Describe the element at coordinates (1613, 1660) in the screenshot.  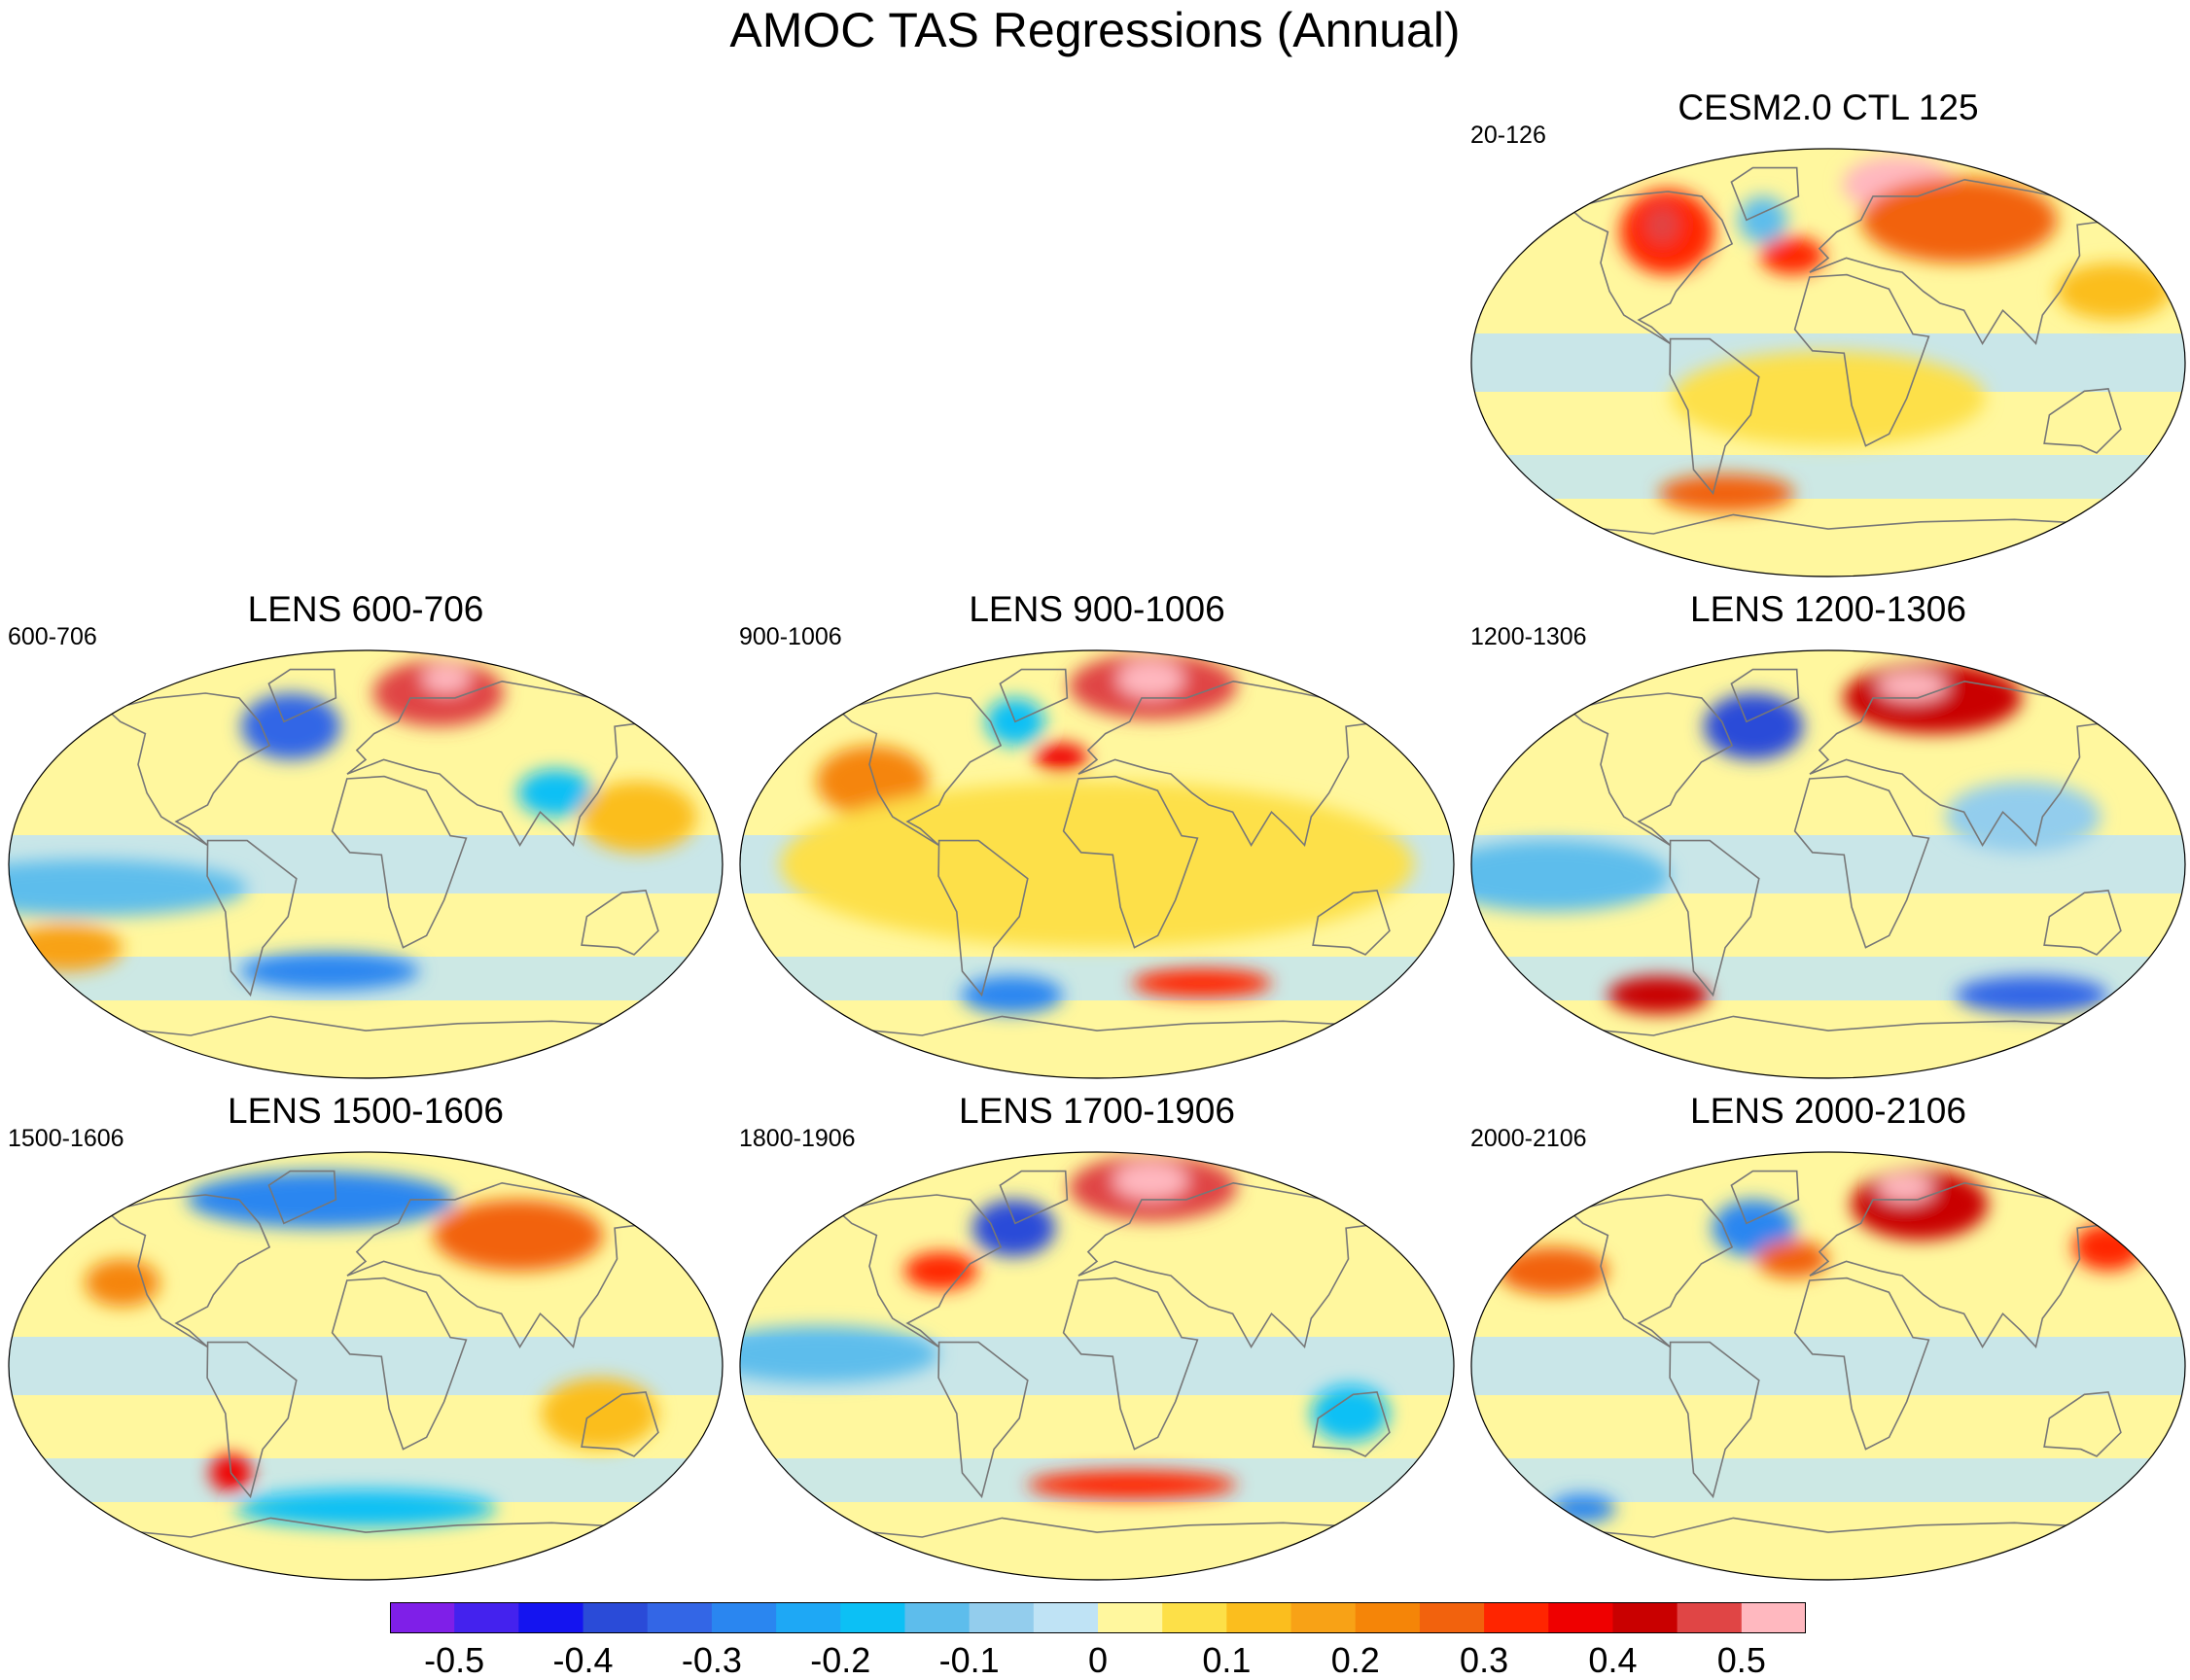
I see `colorbar-tick-label: 0.4` at that location.